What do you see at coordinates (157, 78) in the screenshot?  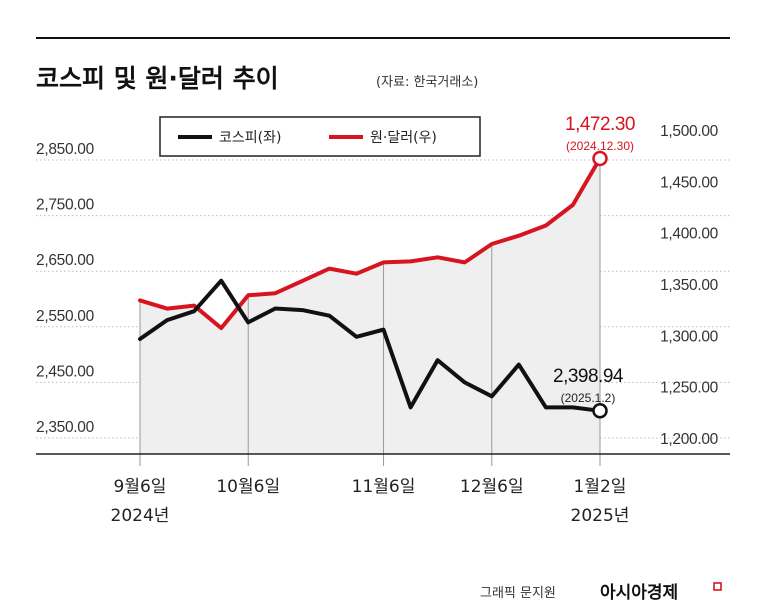 I see `chart-title: 코스피 및 원·달러 추이` at bounding box center [157, 78].